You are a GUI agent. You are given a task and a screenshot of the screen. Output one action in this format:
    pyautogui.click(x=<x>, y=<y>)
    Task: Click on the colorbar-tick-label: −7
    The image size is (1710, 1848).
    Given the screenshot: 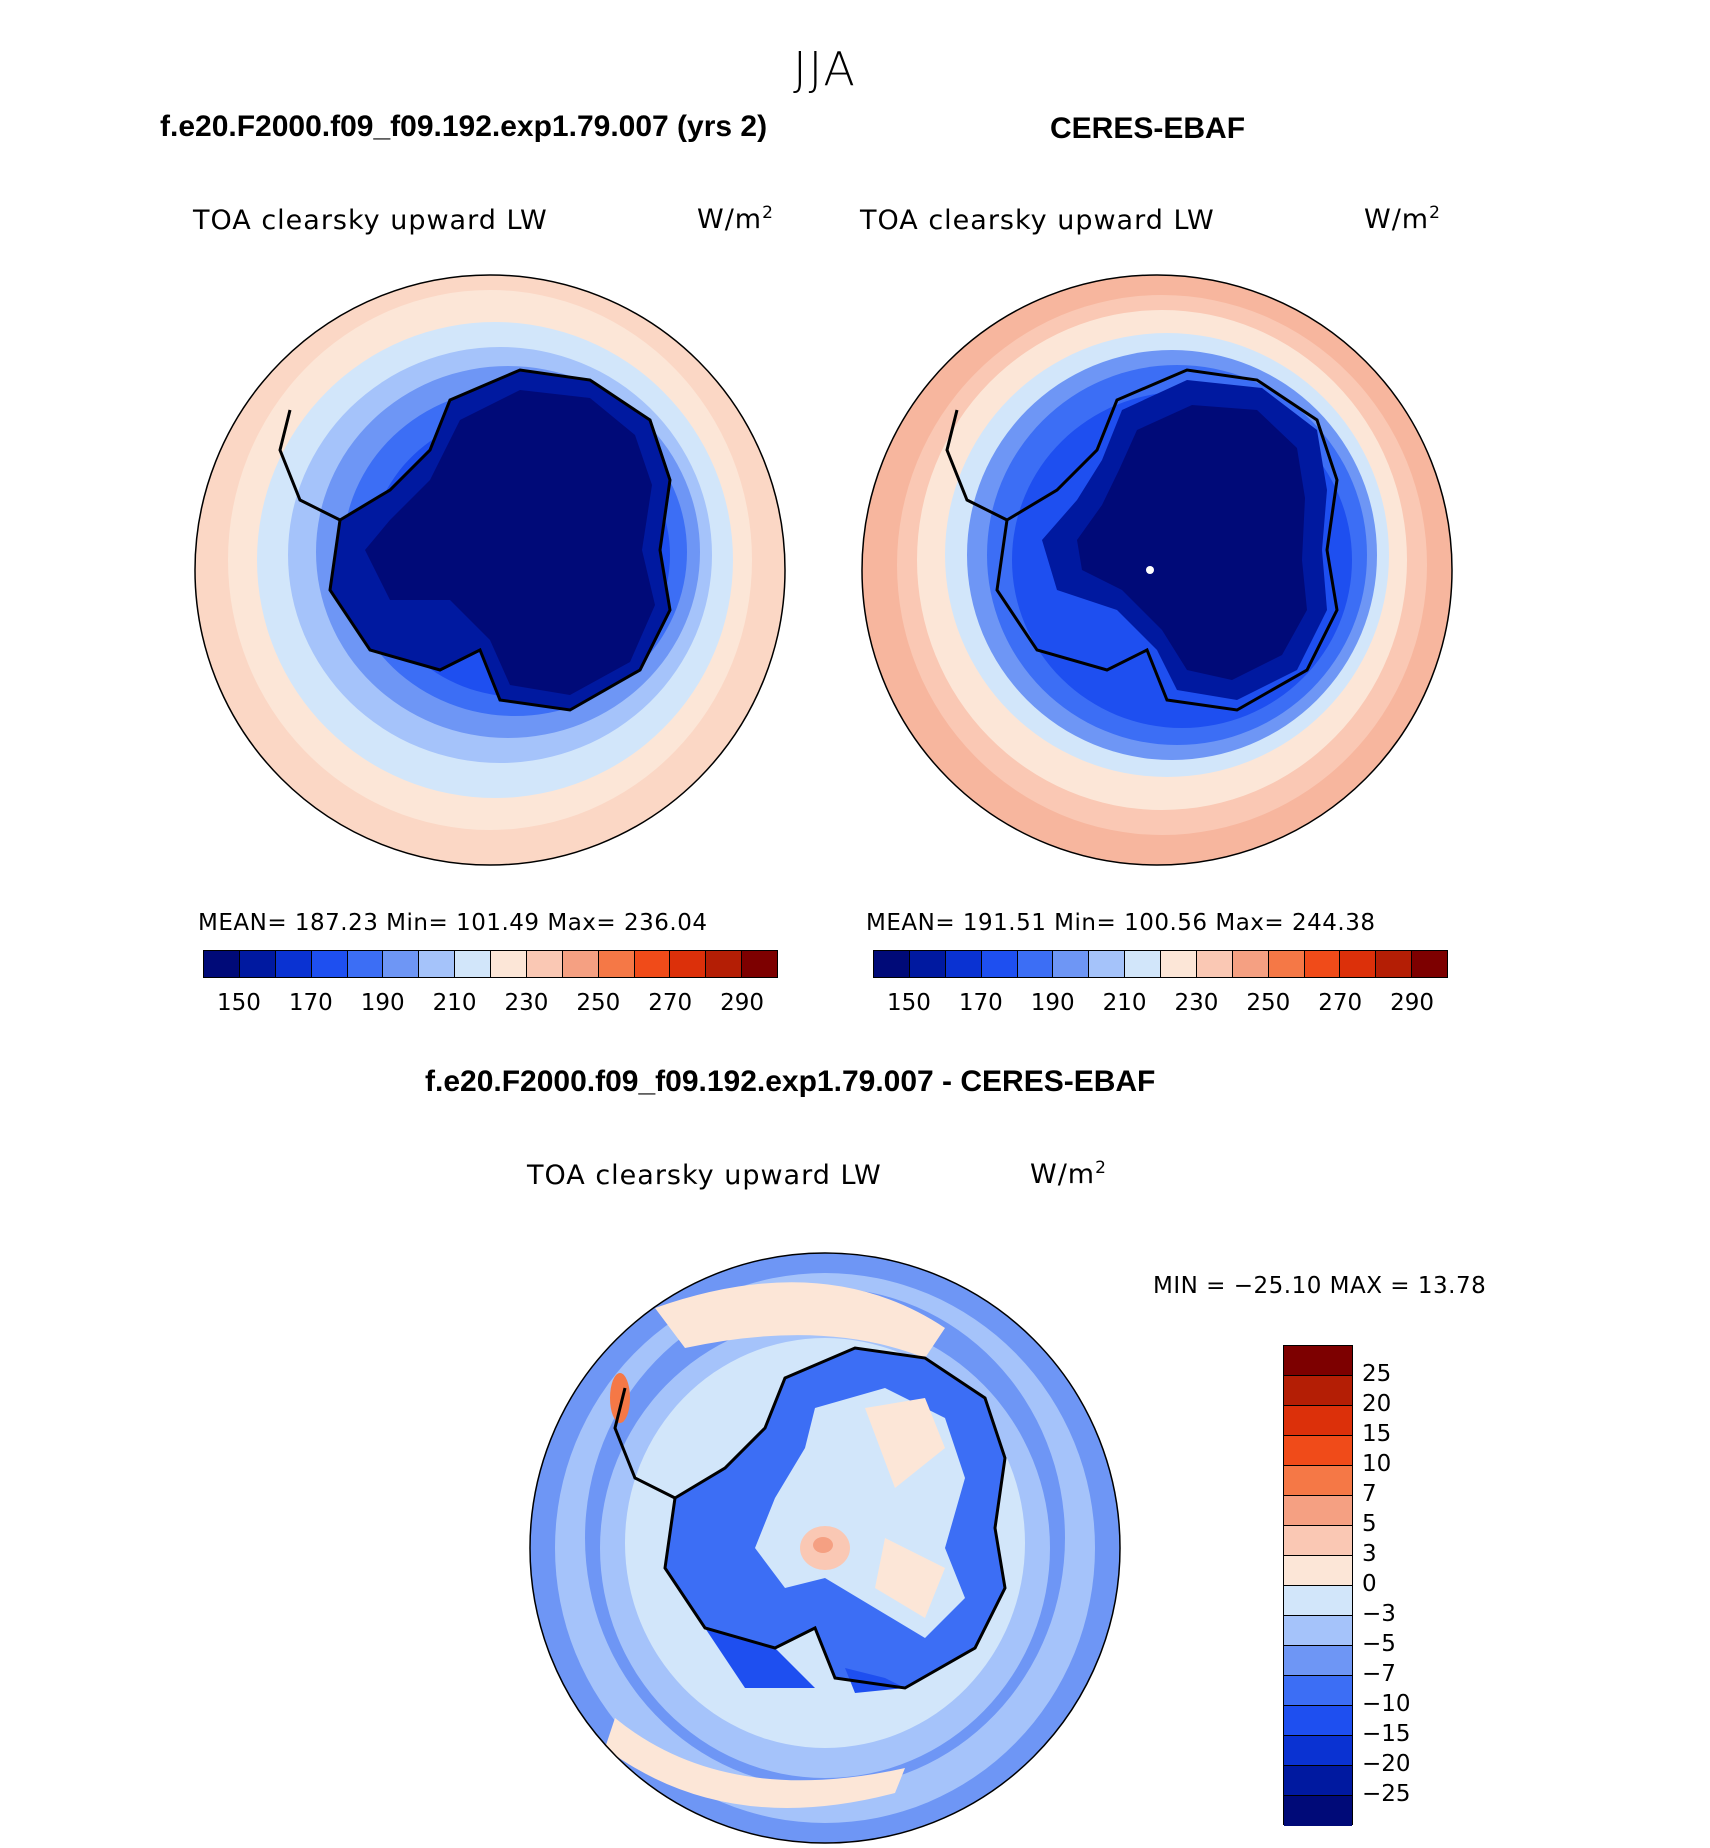 What is the action you would take?
    pyautogui.click(x=1379, y=1674)
    